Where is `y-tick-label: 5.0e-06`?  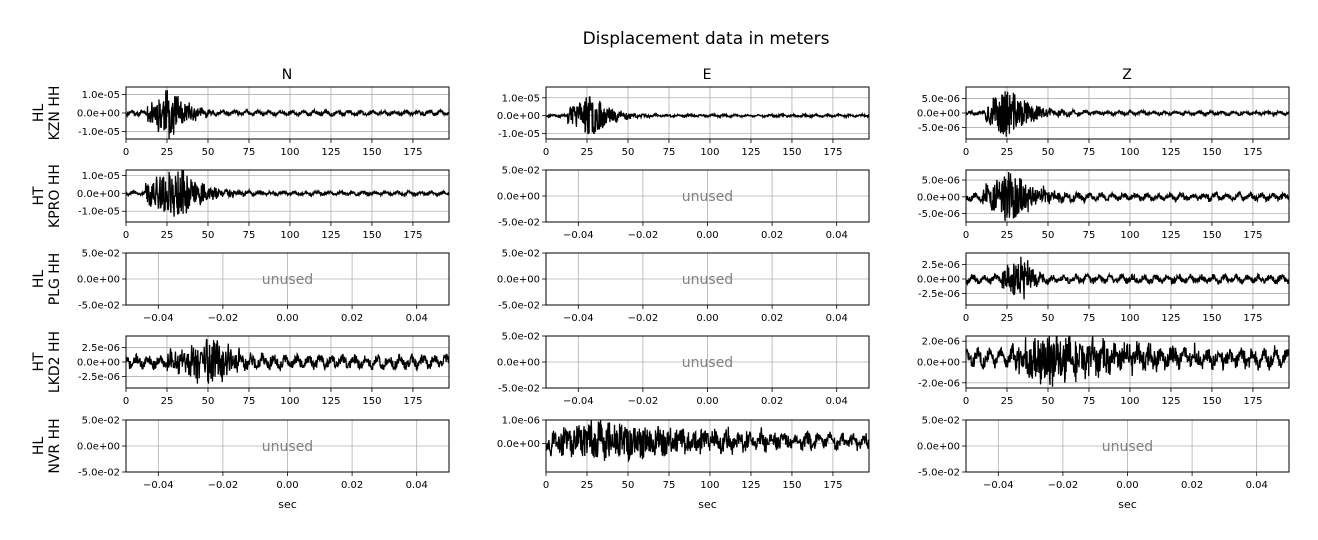
y-tick-label: 5.0e-06 is located at coordinates (941, 99).